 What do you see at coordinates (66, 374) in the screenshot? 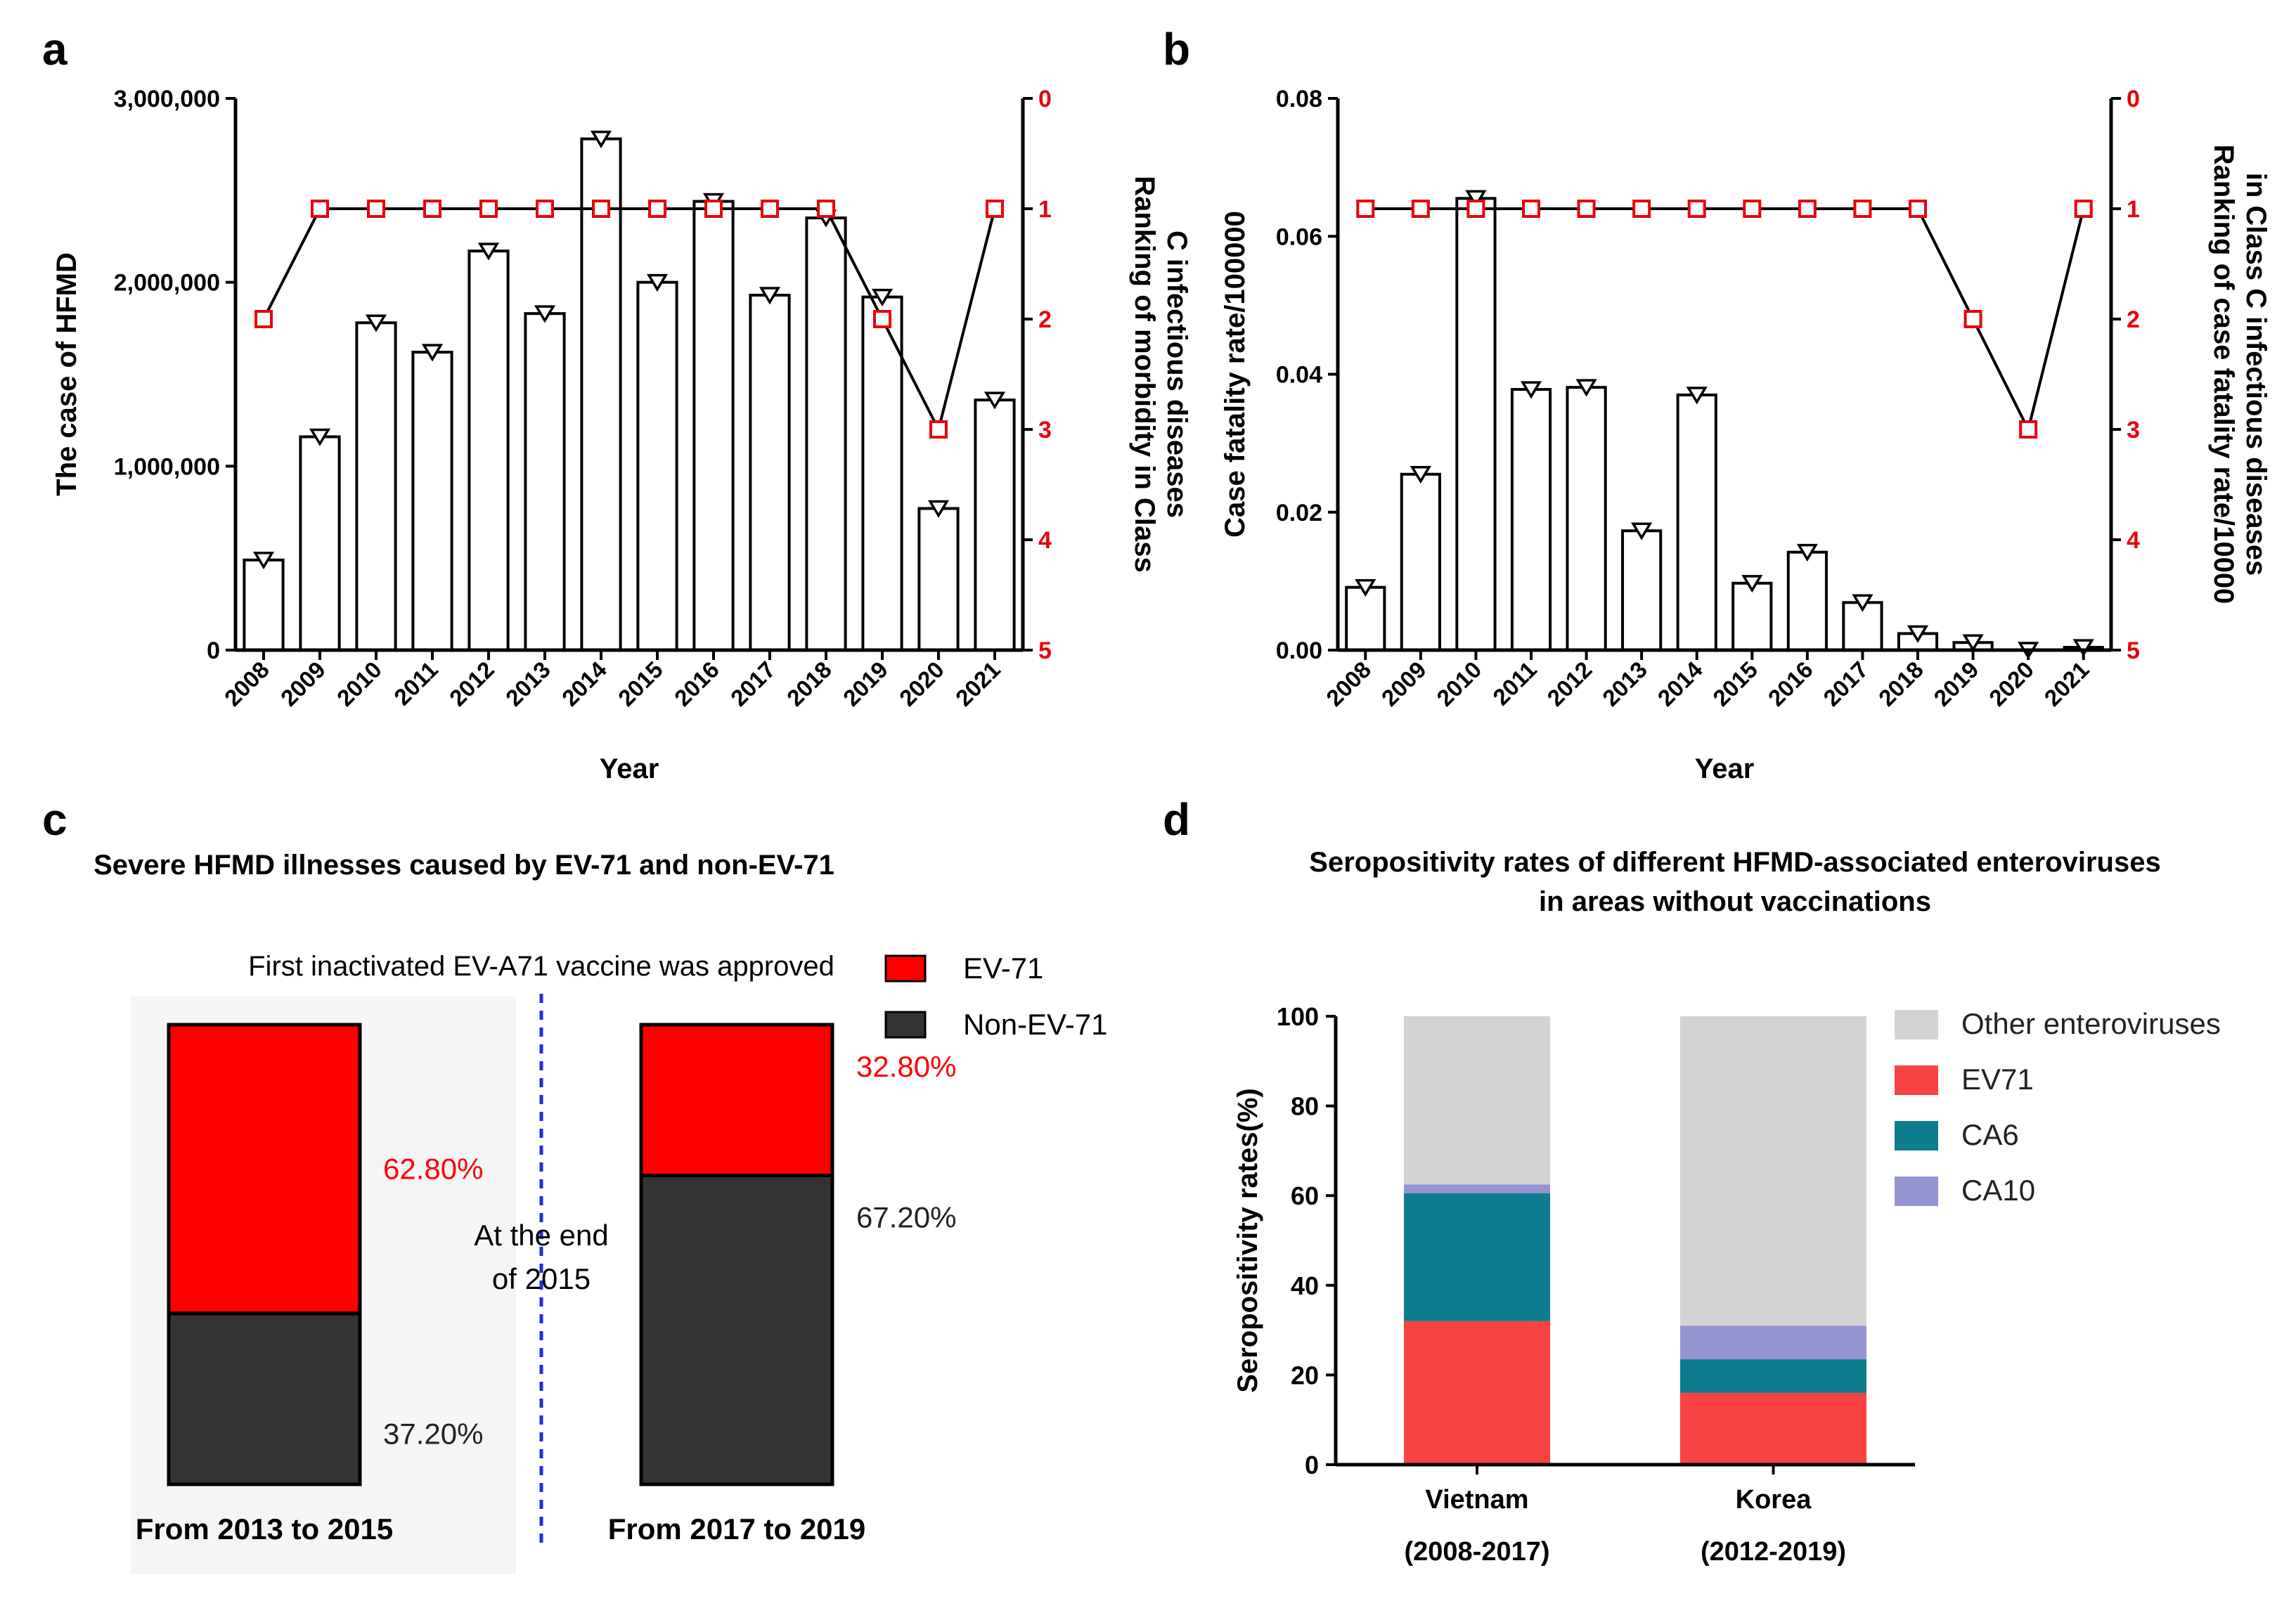
I see `left-y-axis-title: The case of HFMD` at bounding box center [66, 374].